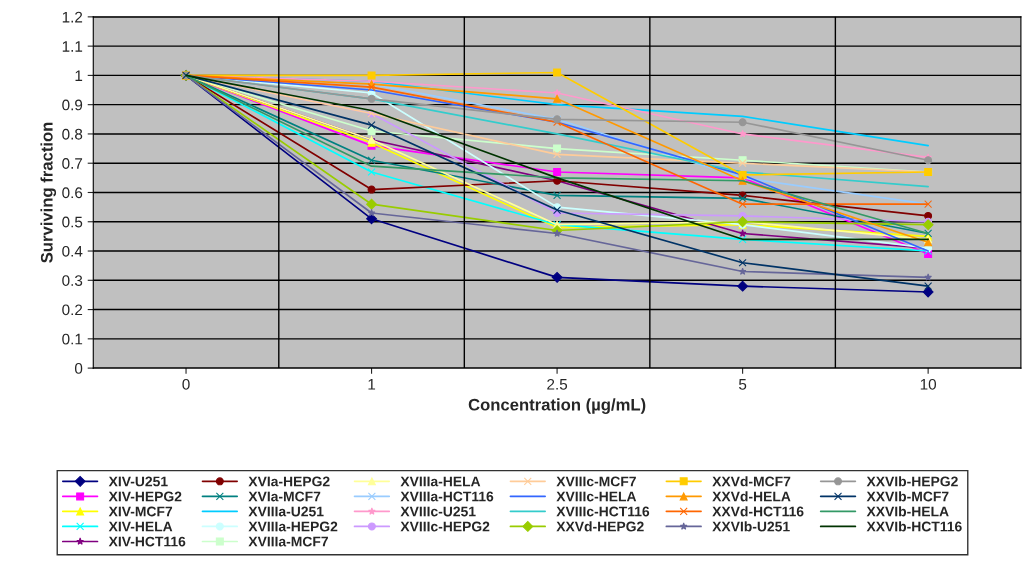  Describe the element at coordinates (140, 511) in the screenshot. I see `legend-label: XIV-MCF7` at that location.